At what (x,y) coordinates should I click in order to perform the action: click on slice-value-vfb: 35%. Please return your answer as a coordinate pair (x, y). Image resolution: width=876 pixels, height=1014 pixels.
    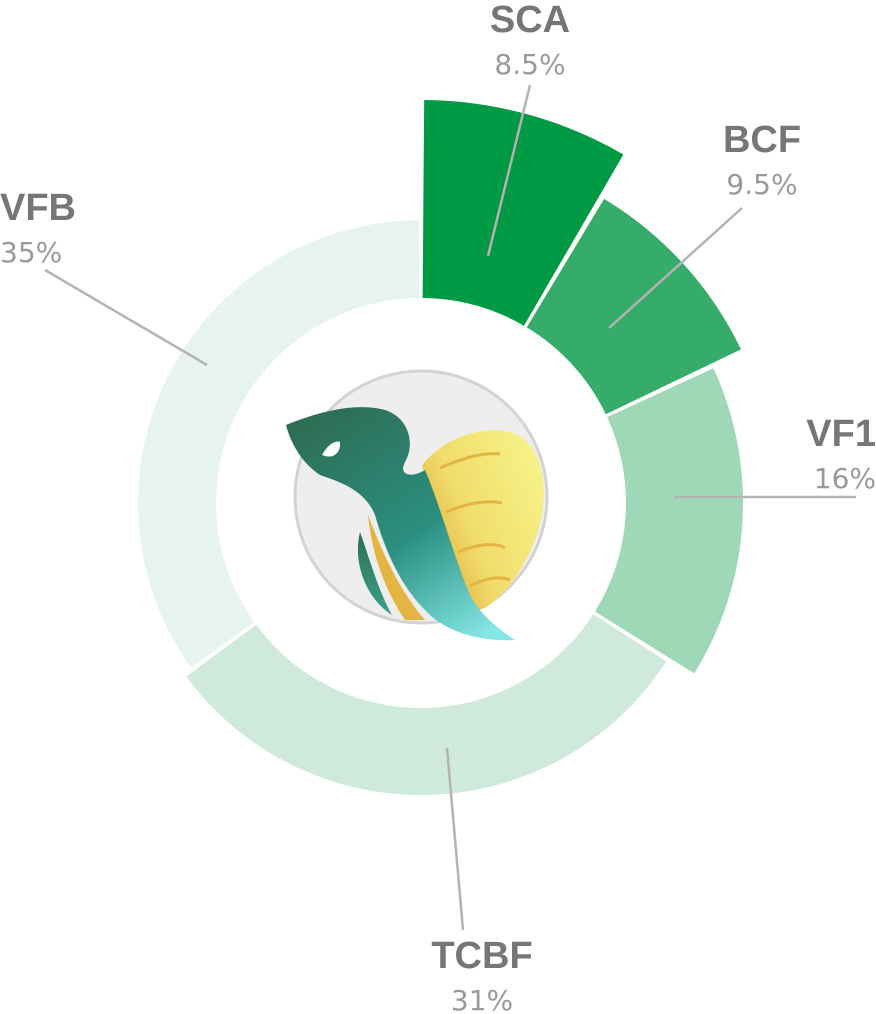
    Looking at the image, I should click on (31, 252).